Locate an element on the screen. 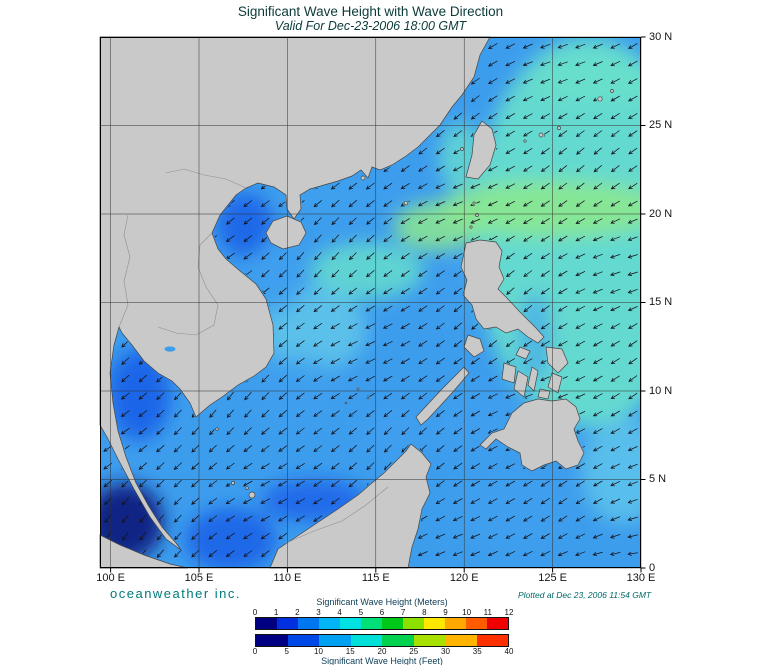  lon-axis-label: 130 E is located at coordinates (641, 578).